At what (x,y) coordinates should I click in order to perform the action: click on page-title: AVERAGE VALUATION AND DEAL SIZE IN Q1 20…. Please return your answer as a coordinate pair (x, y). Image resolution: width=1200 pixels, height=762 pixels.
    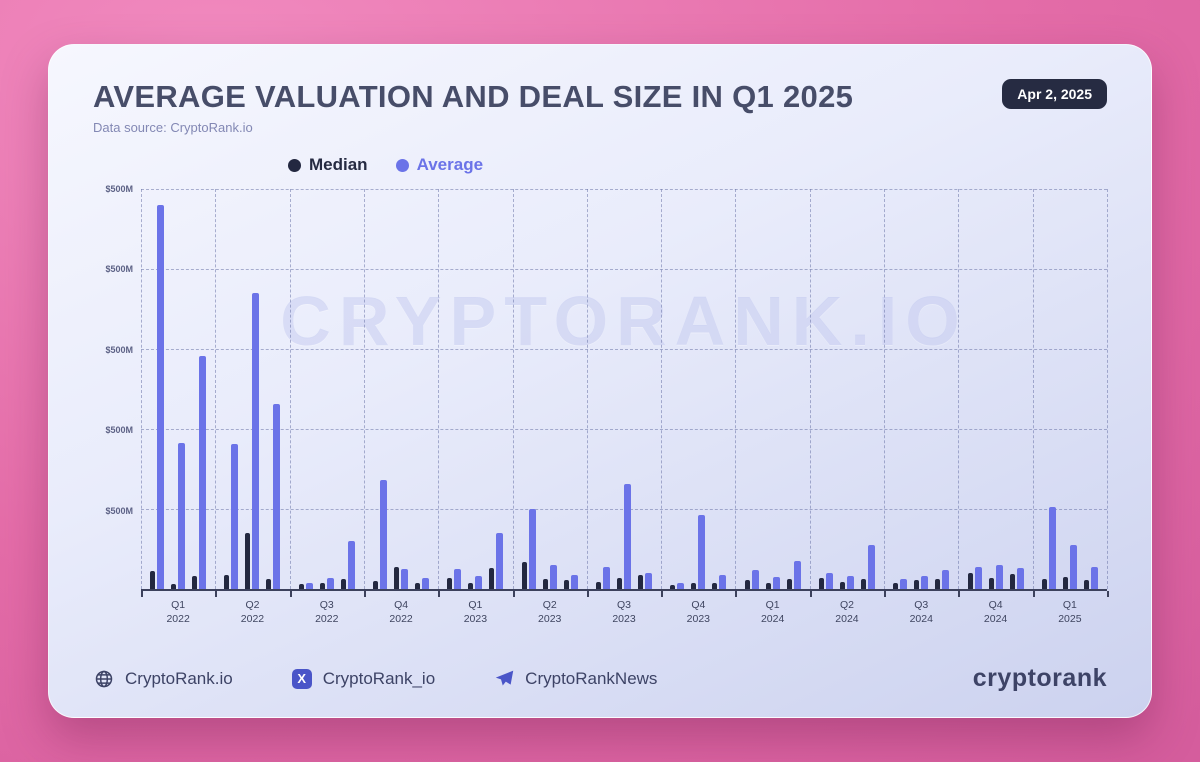
    Looking at the image, I should click on (473, 96).